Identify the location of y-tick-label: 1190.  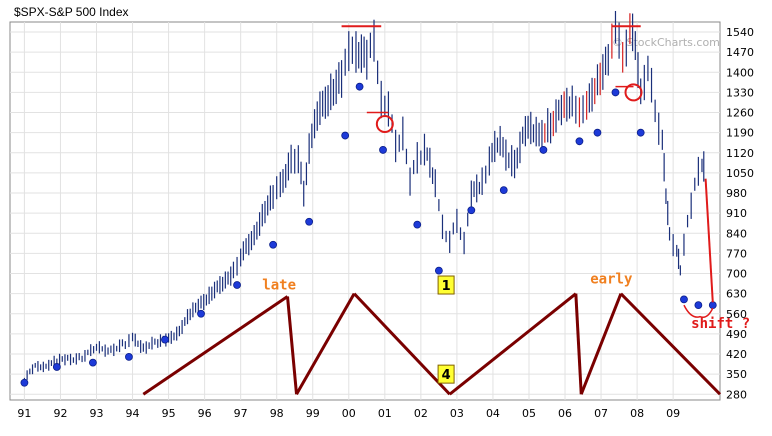
(740, 133).